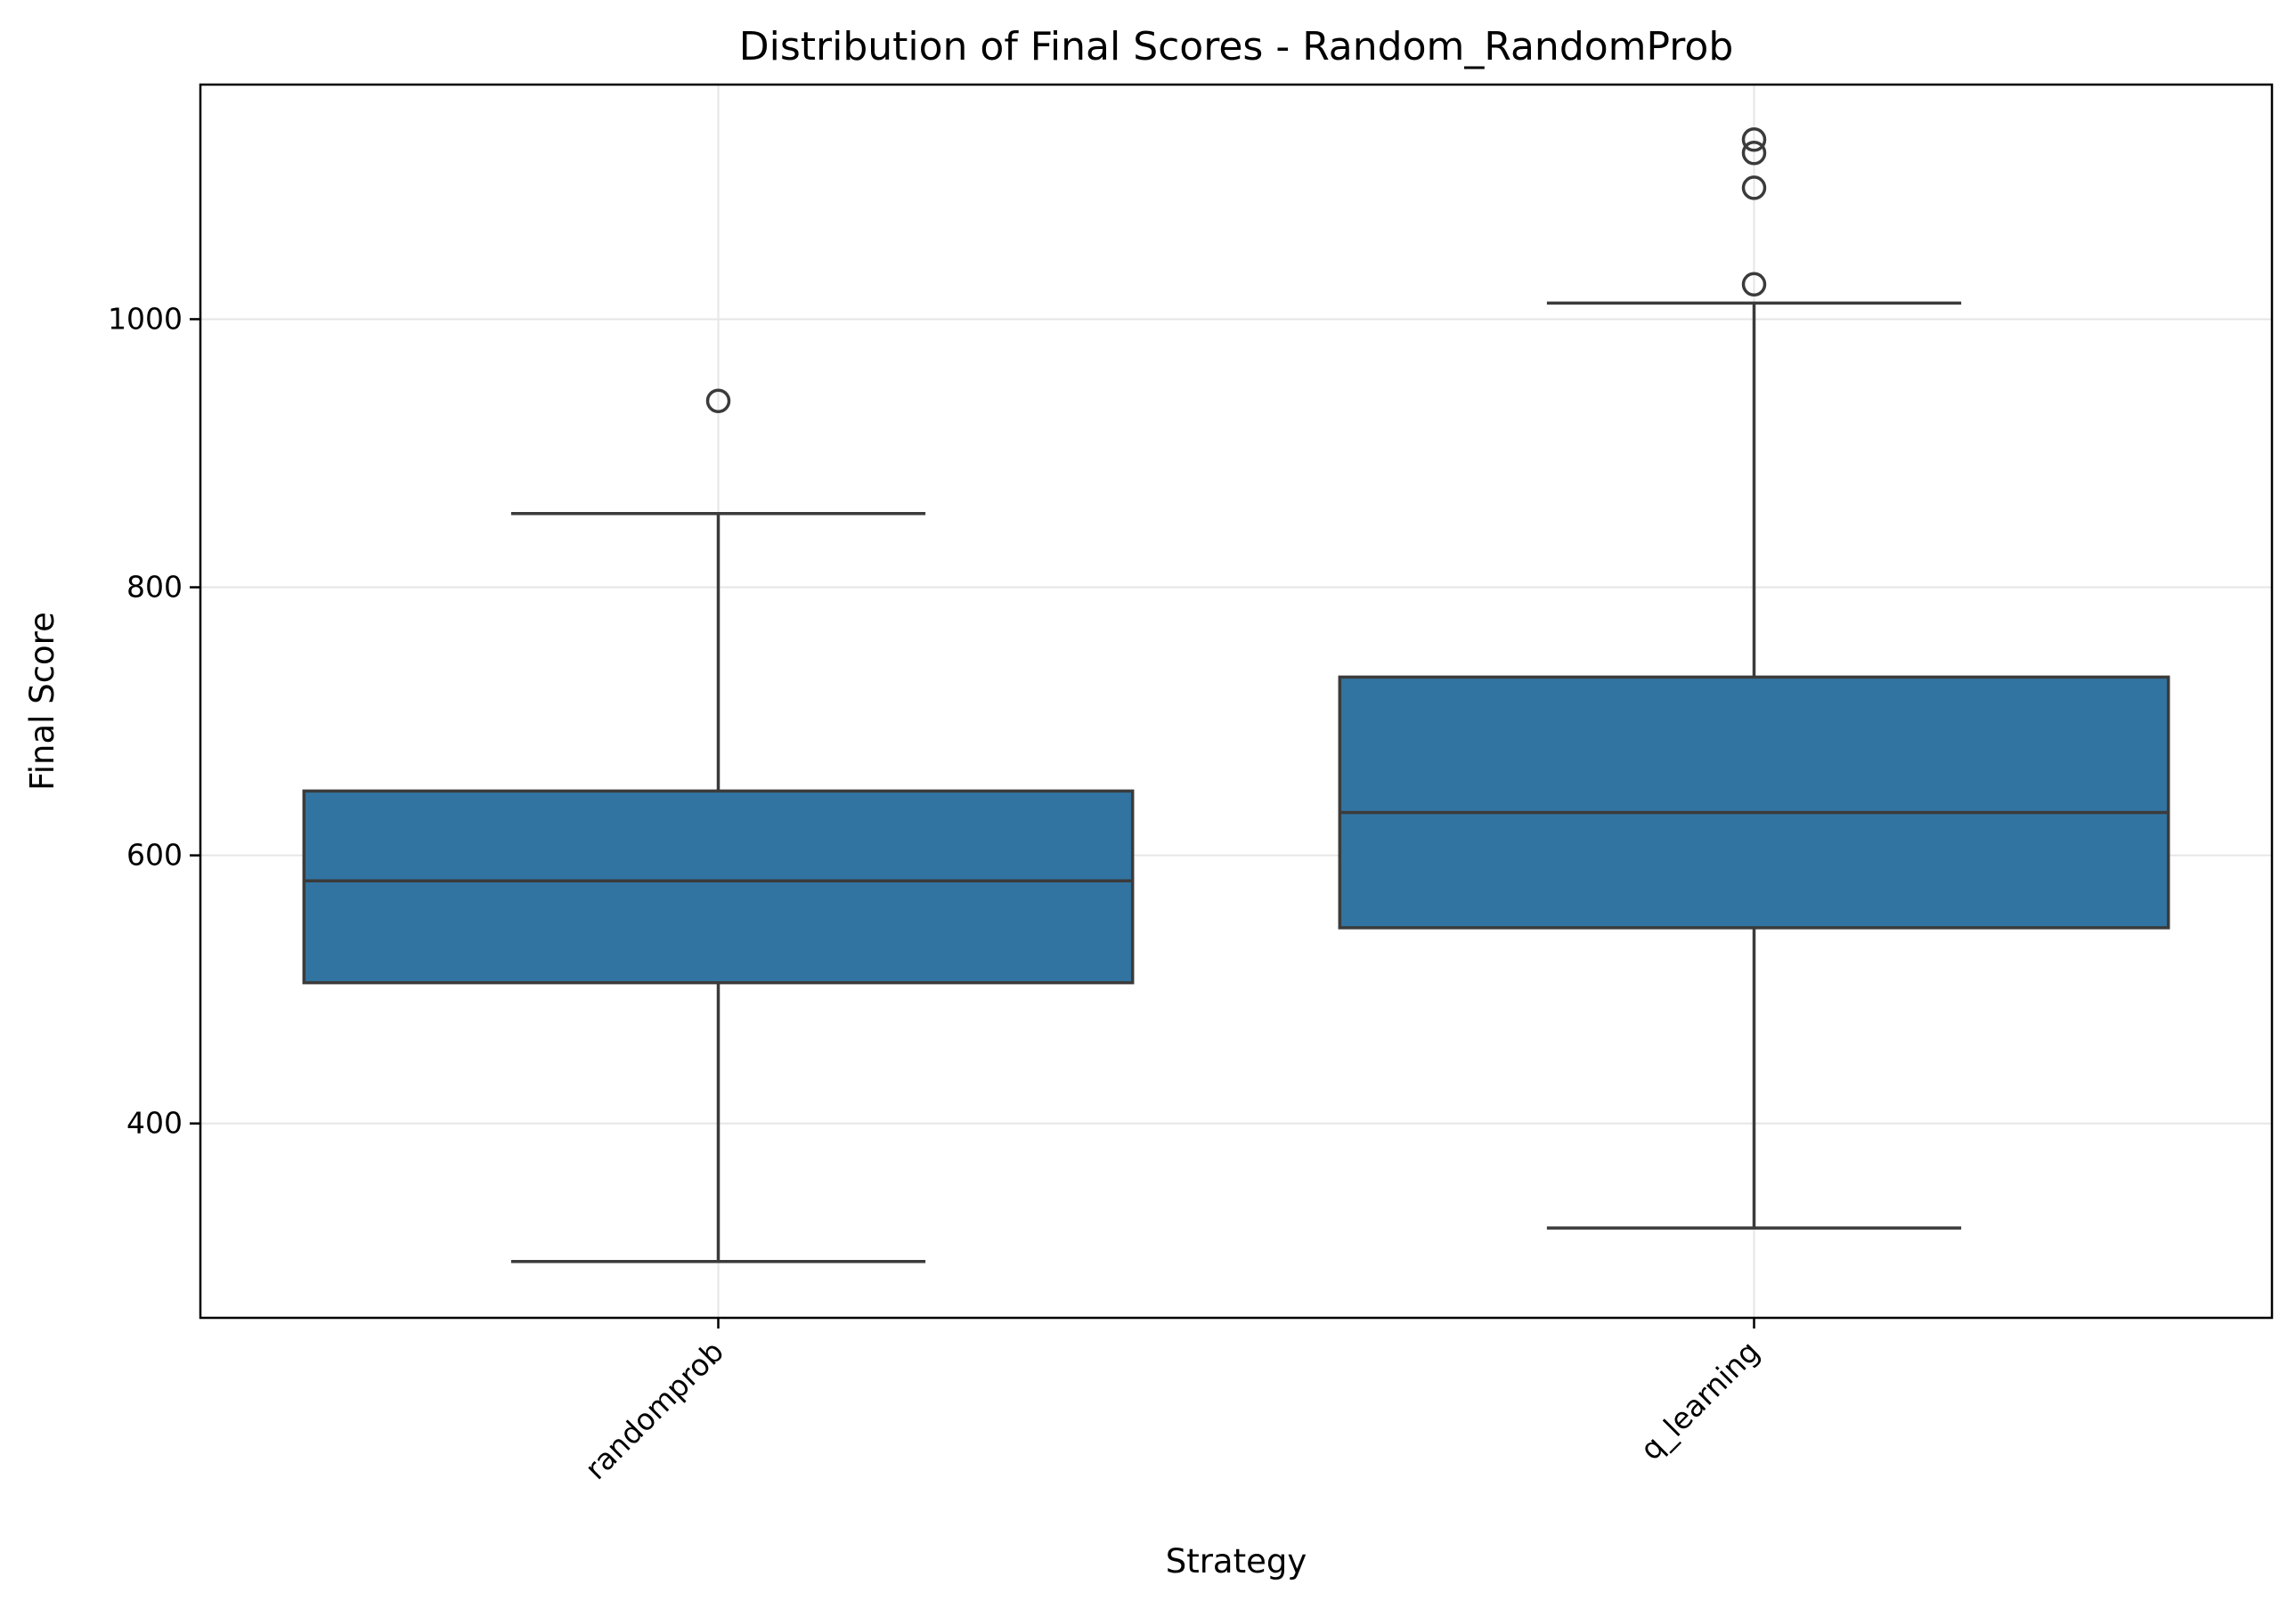 Image resolution: width=2296 pixels, height=1609 pixels. I want to click on y-tick-label: 400, so click(154, 1123).